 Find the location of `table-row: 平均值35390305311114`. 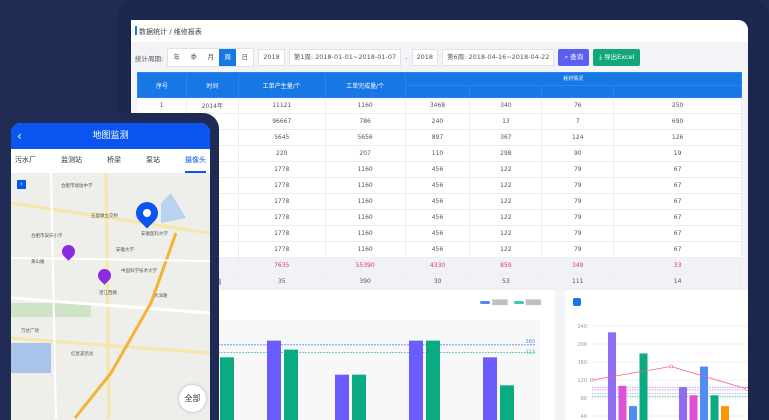

table-row: 平均值35390305311114 is located at coordinates (439, 281).